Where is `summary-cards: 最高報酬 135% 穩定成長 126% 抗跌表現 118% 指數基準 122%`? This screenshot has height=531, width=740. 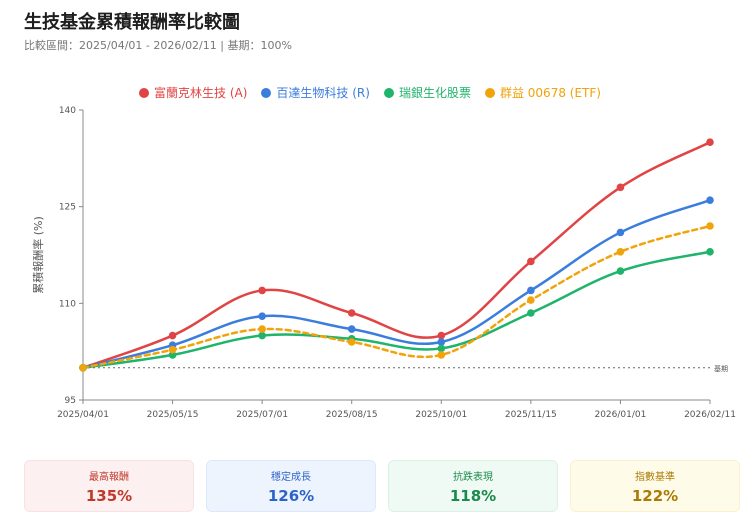
summary-cards: 最高報酬 135% 穩定成長 126% 抗跌表現 118% 指數基準 122% is located at coordinates (382, 486).